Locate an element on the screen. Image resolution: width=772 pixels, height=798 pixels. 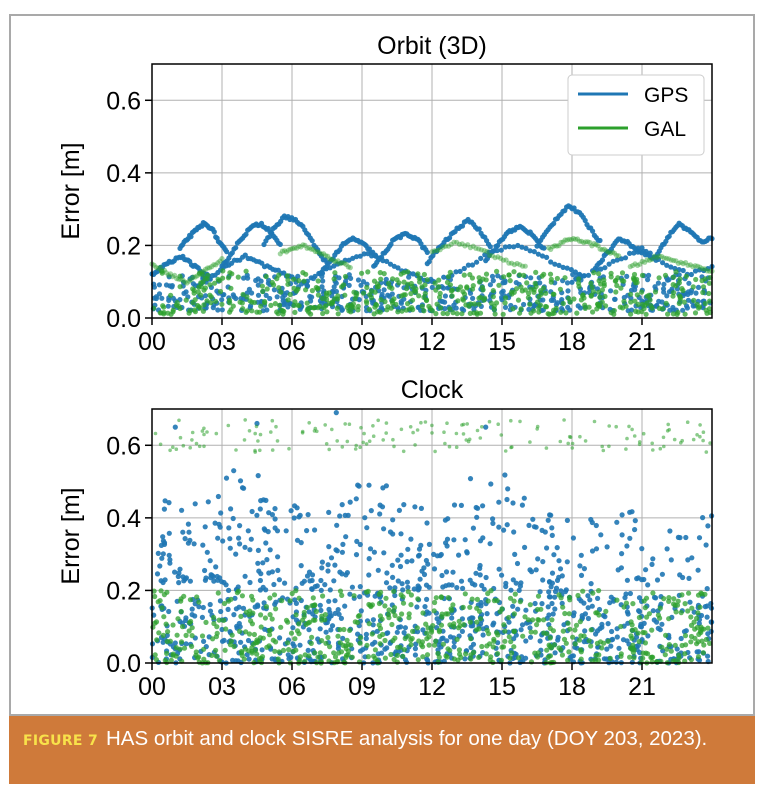
legend-gal-label: GAL is located at coordinates (665, 129).